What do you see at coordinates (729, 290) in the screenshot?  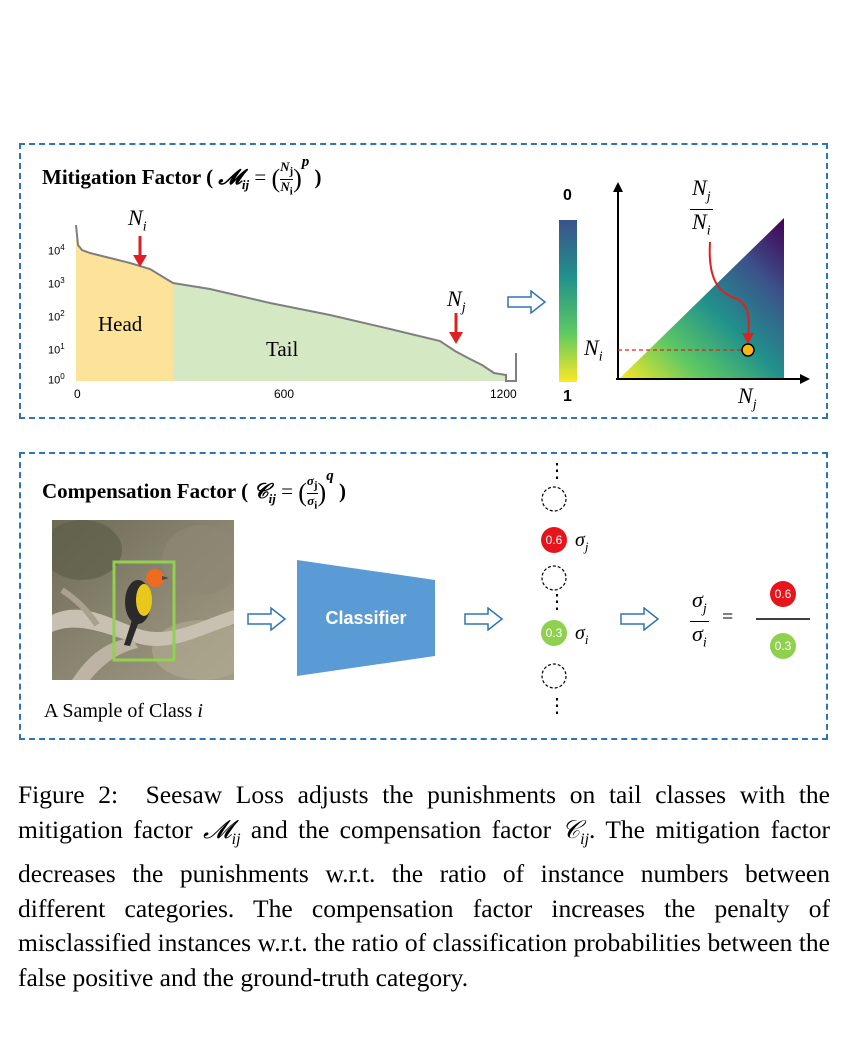 I see `ratio-pointer-arrow` at bounding box center [729, 290].